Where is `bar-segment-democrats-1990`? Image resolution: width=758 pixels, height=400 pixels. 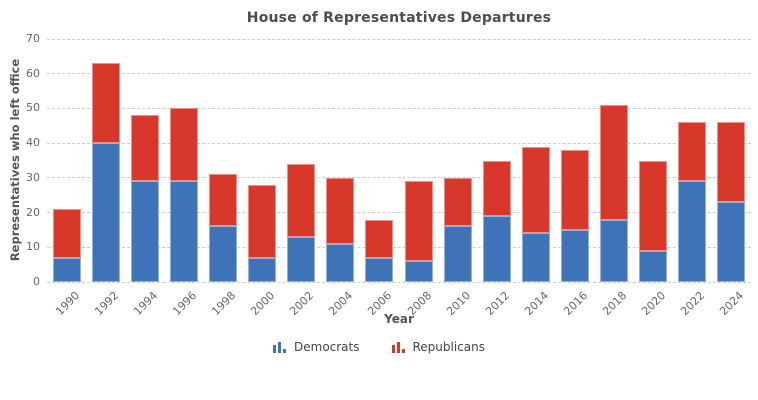
bar-segment-democrats-1990 is located at coordinates (66, 269).